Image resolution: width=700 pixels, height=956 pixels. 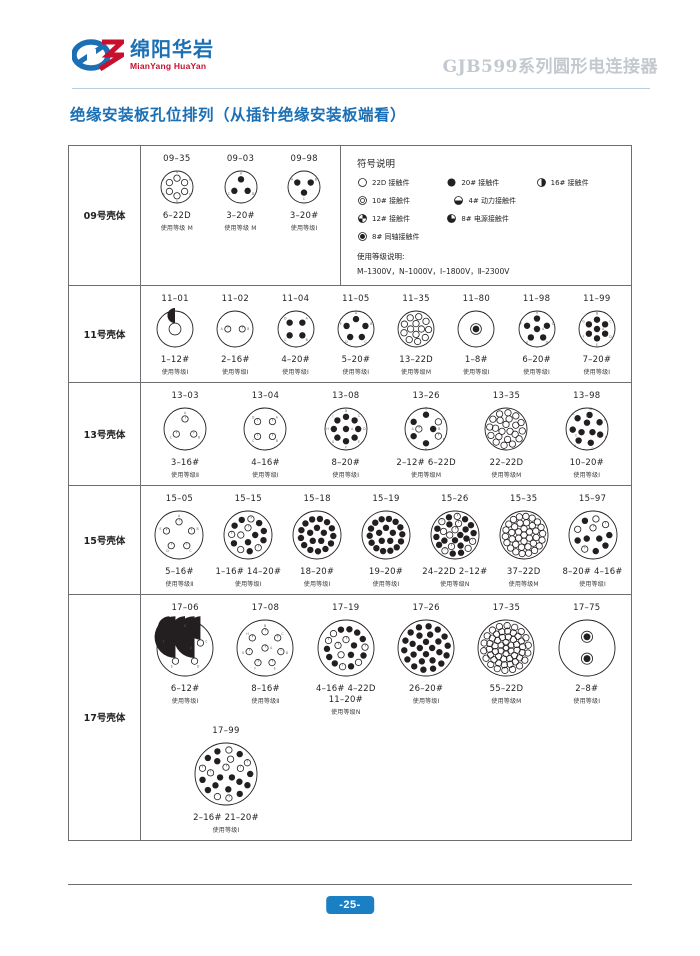 What do you see at coordinates (346, 712) in the screenshot?
I see `connector-grade: 使用等级N` at bounding box center [346, 712].